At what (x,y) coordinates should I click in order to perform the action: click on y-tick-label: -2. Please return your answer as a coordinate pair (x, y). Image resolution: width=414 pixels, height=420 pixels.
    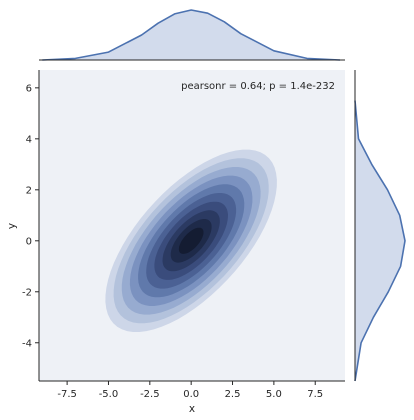
    Looking at the image, I should click on (27, 292).